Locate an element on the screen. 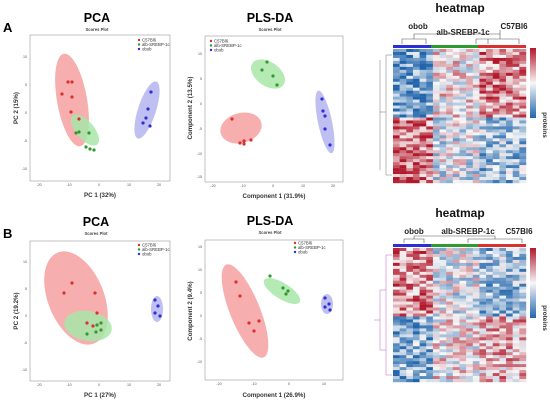 Image resolution: width=550 pixels, height=404 pixels. y-axis-label: Component 2 (13.5%) is located at coordinates (190, 108).